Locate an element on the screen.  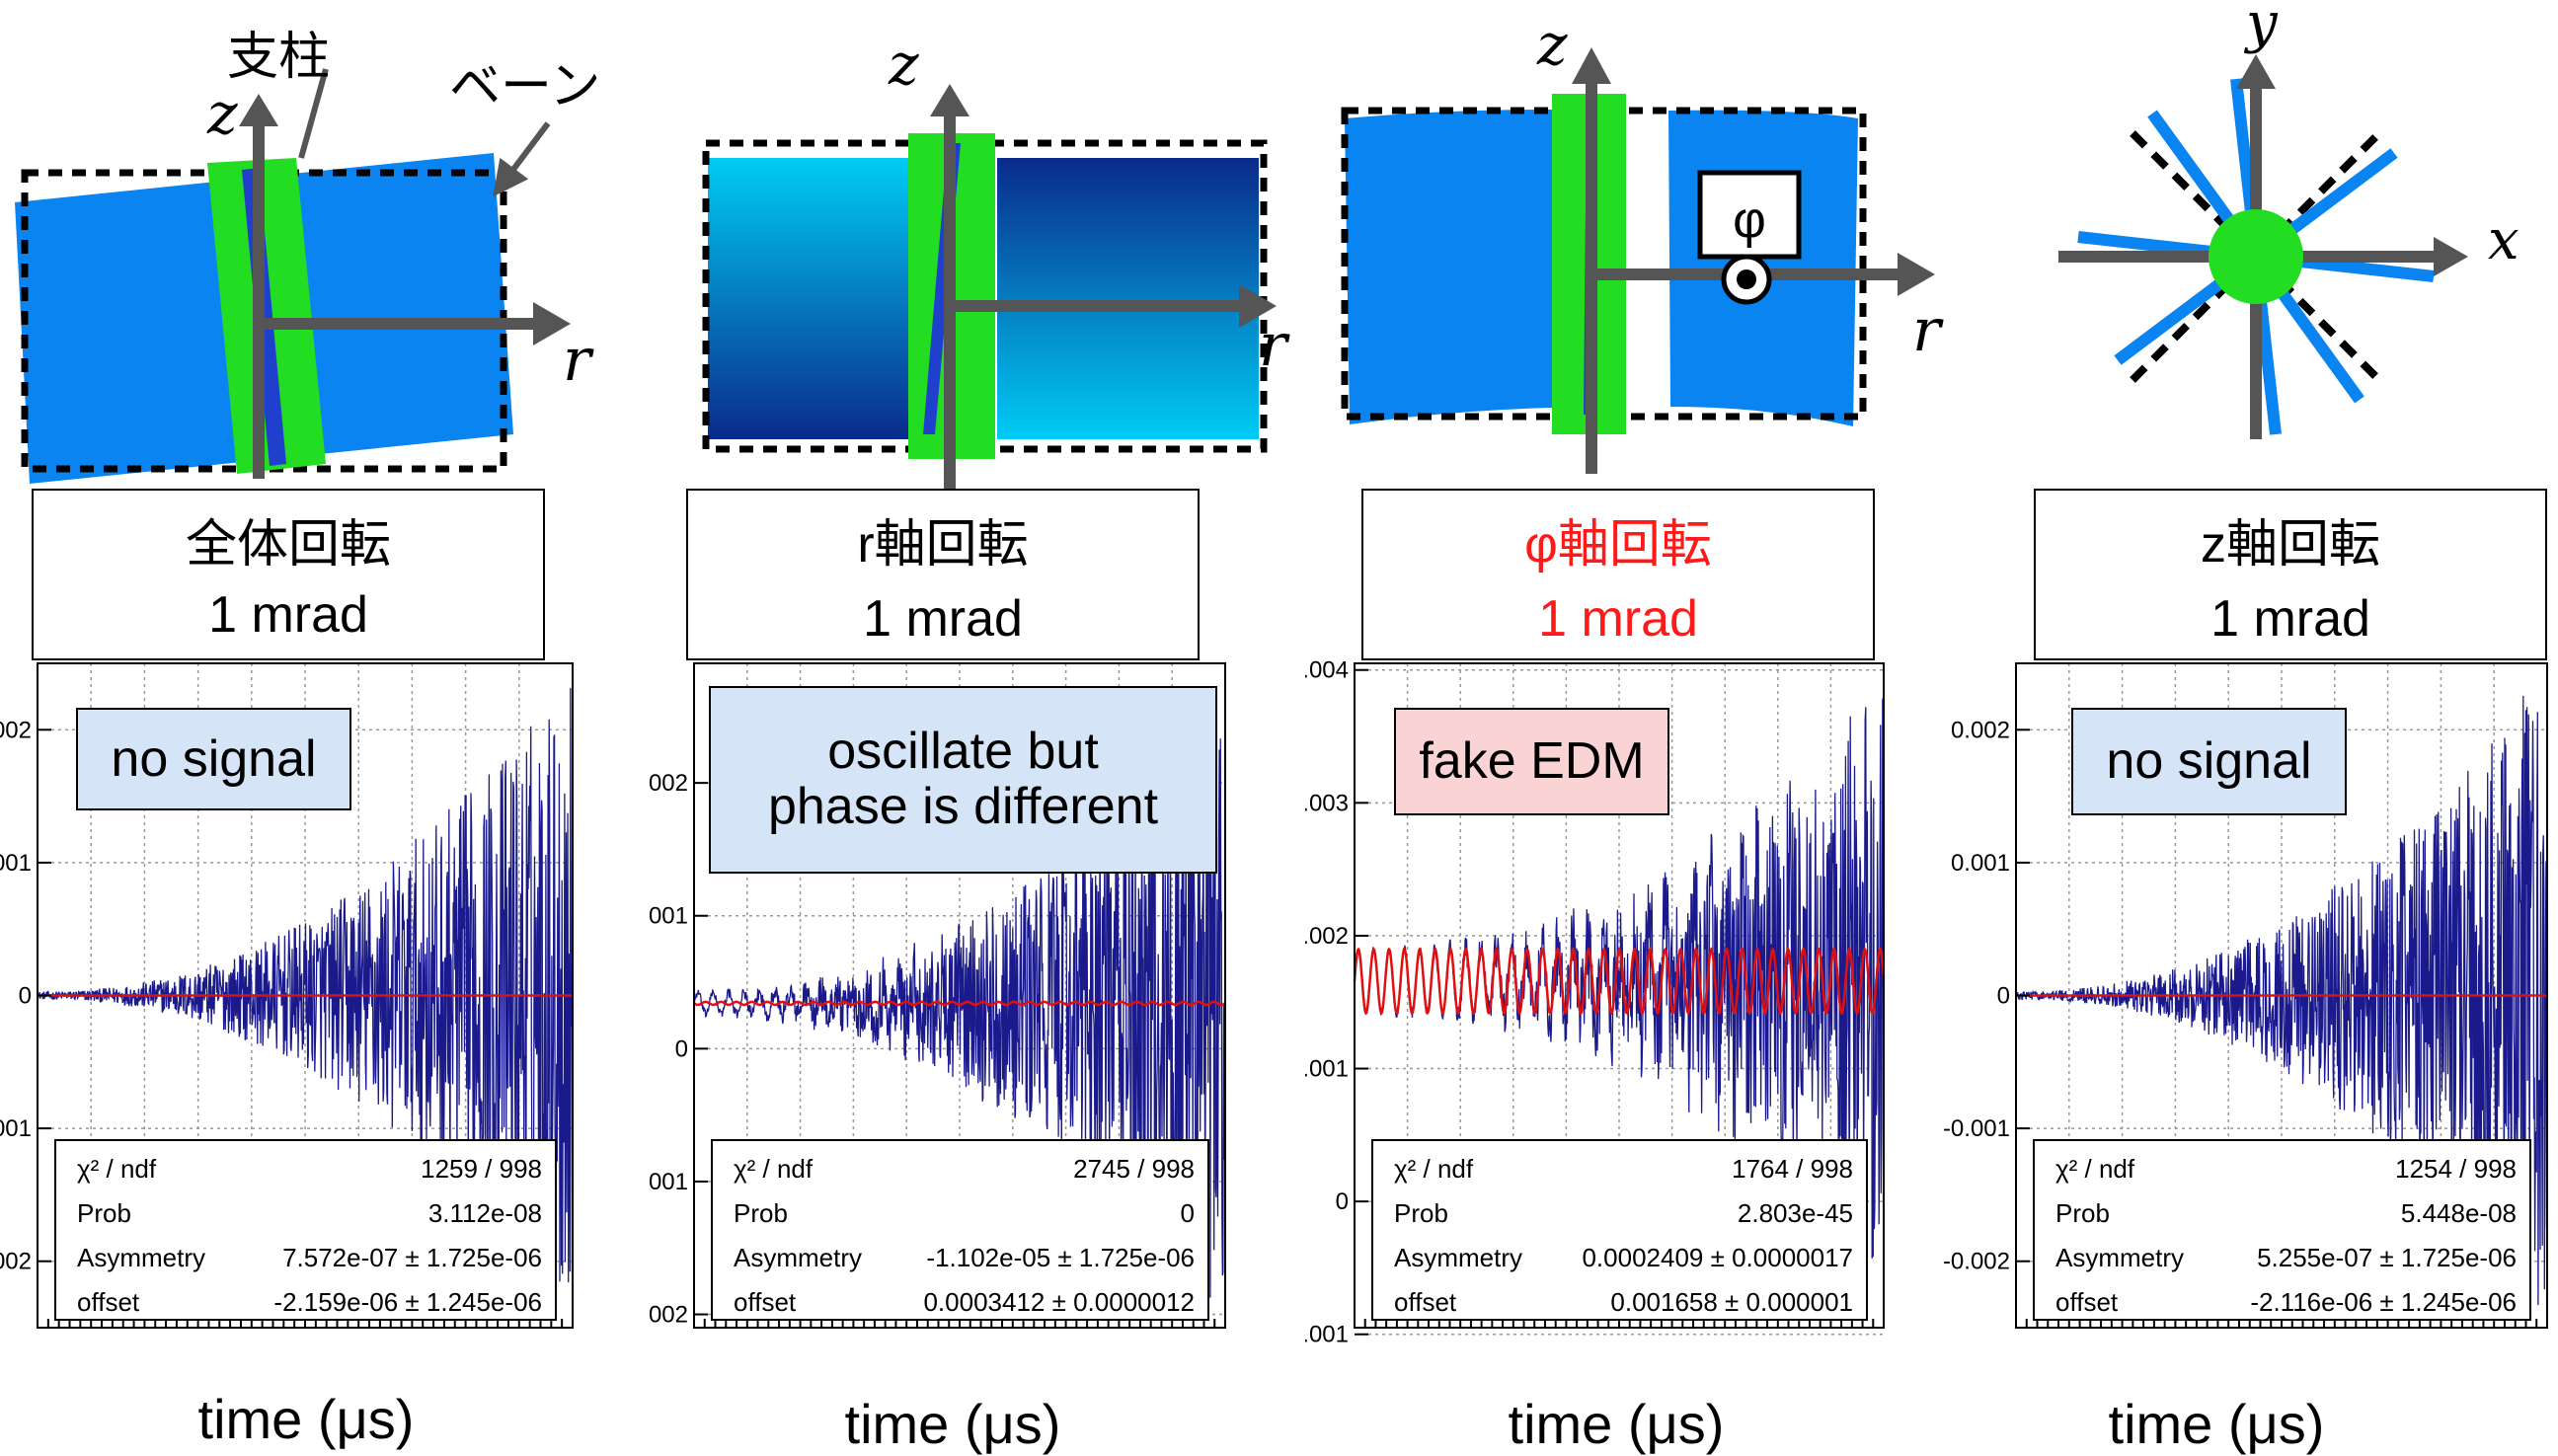
vane-pointer-arrow is located at coordinates (522, 159).